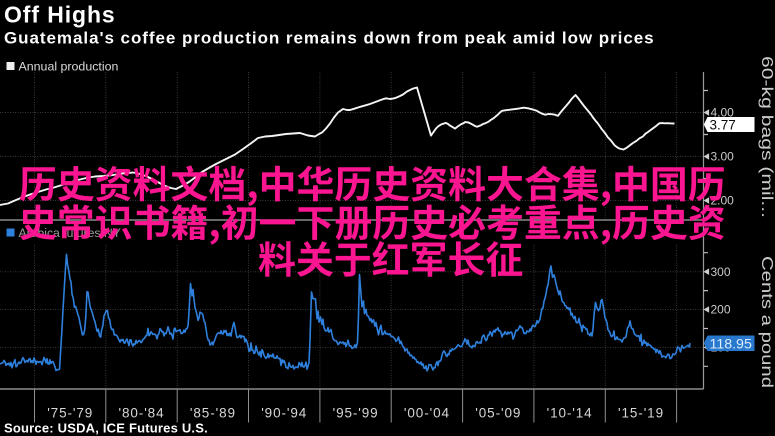  Describe the element at coordinates (766, 322) in the screenshot. I see `svg-text: Cents a pound` at that location.